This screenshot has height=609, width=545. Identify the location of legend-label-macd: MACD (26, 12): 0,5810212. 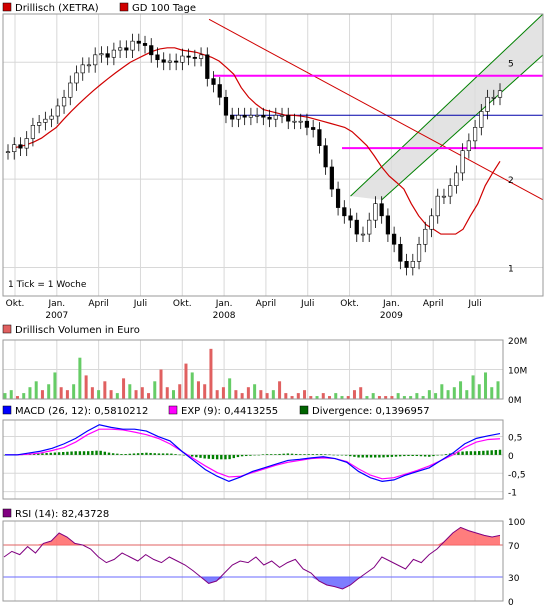
(81, 411).